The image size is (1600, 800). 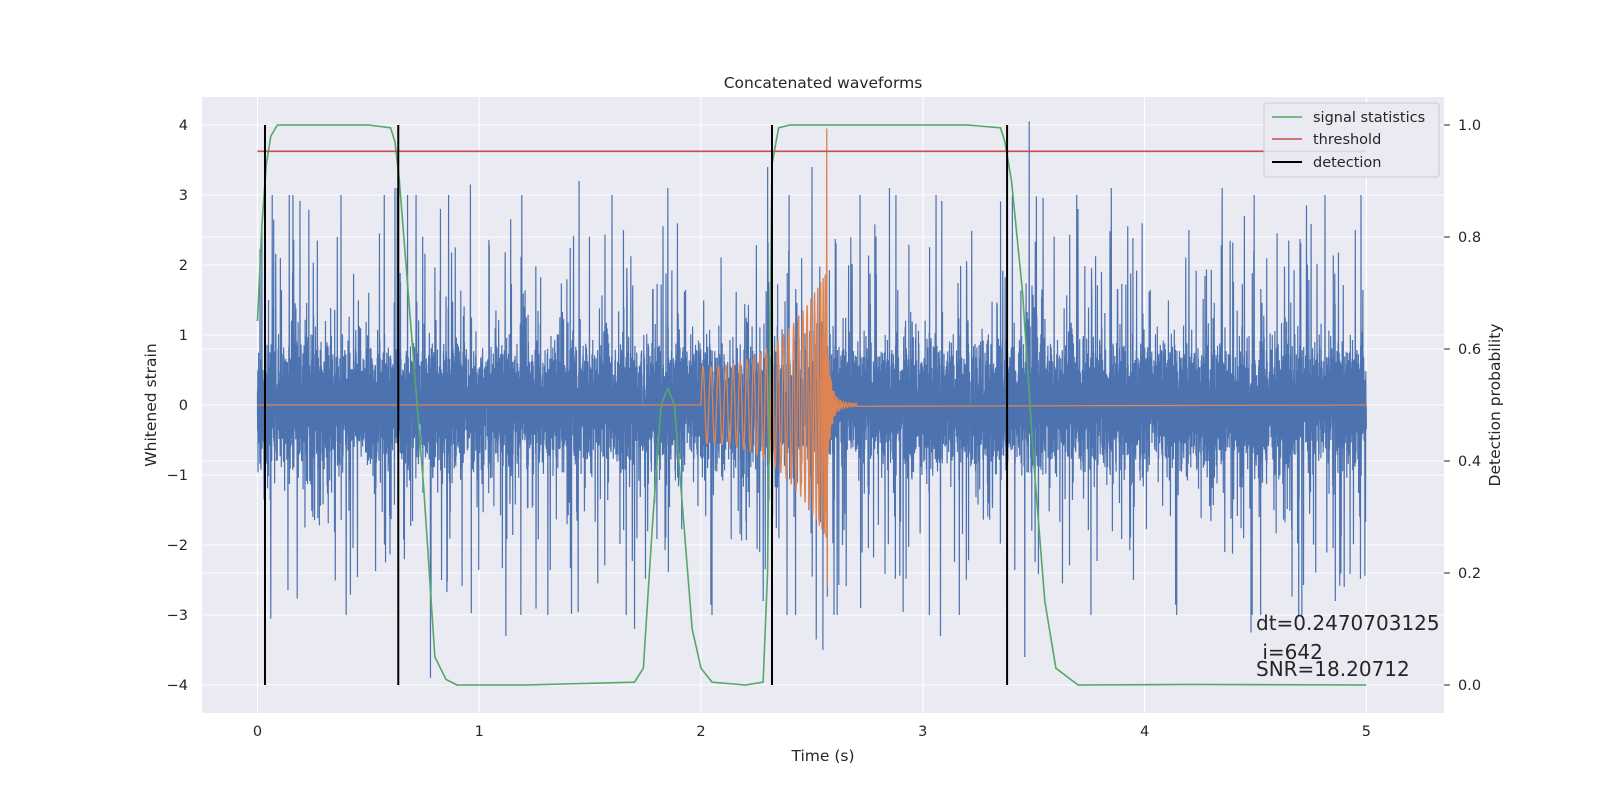 What do you see at coordinates (1348, 623) in the screenshot?
I see `annotation-dt: dt=0.2470703125` at bounding box center [1348, 623].